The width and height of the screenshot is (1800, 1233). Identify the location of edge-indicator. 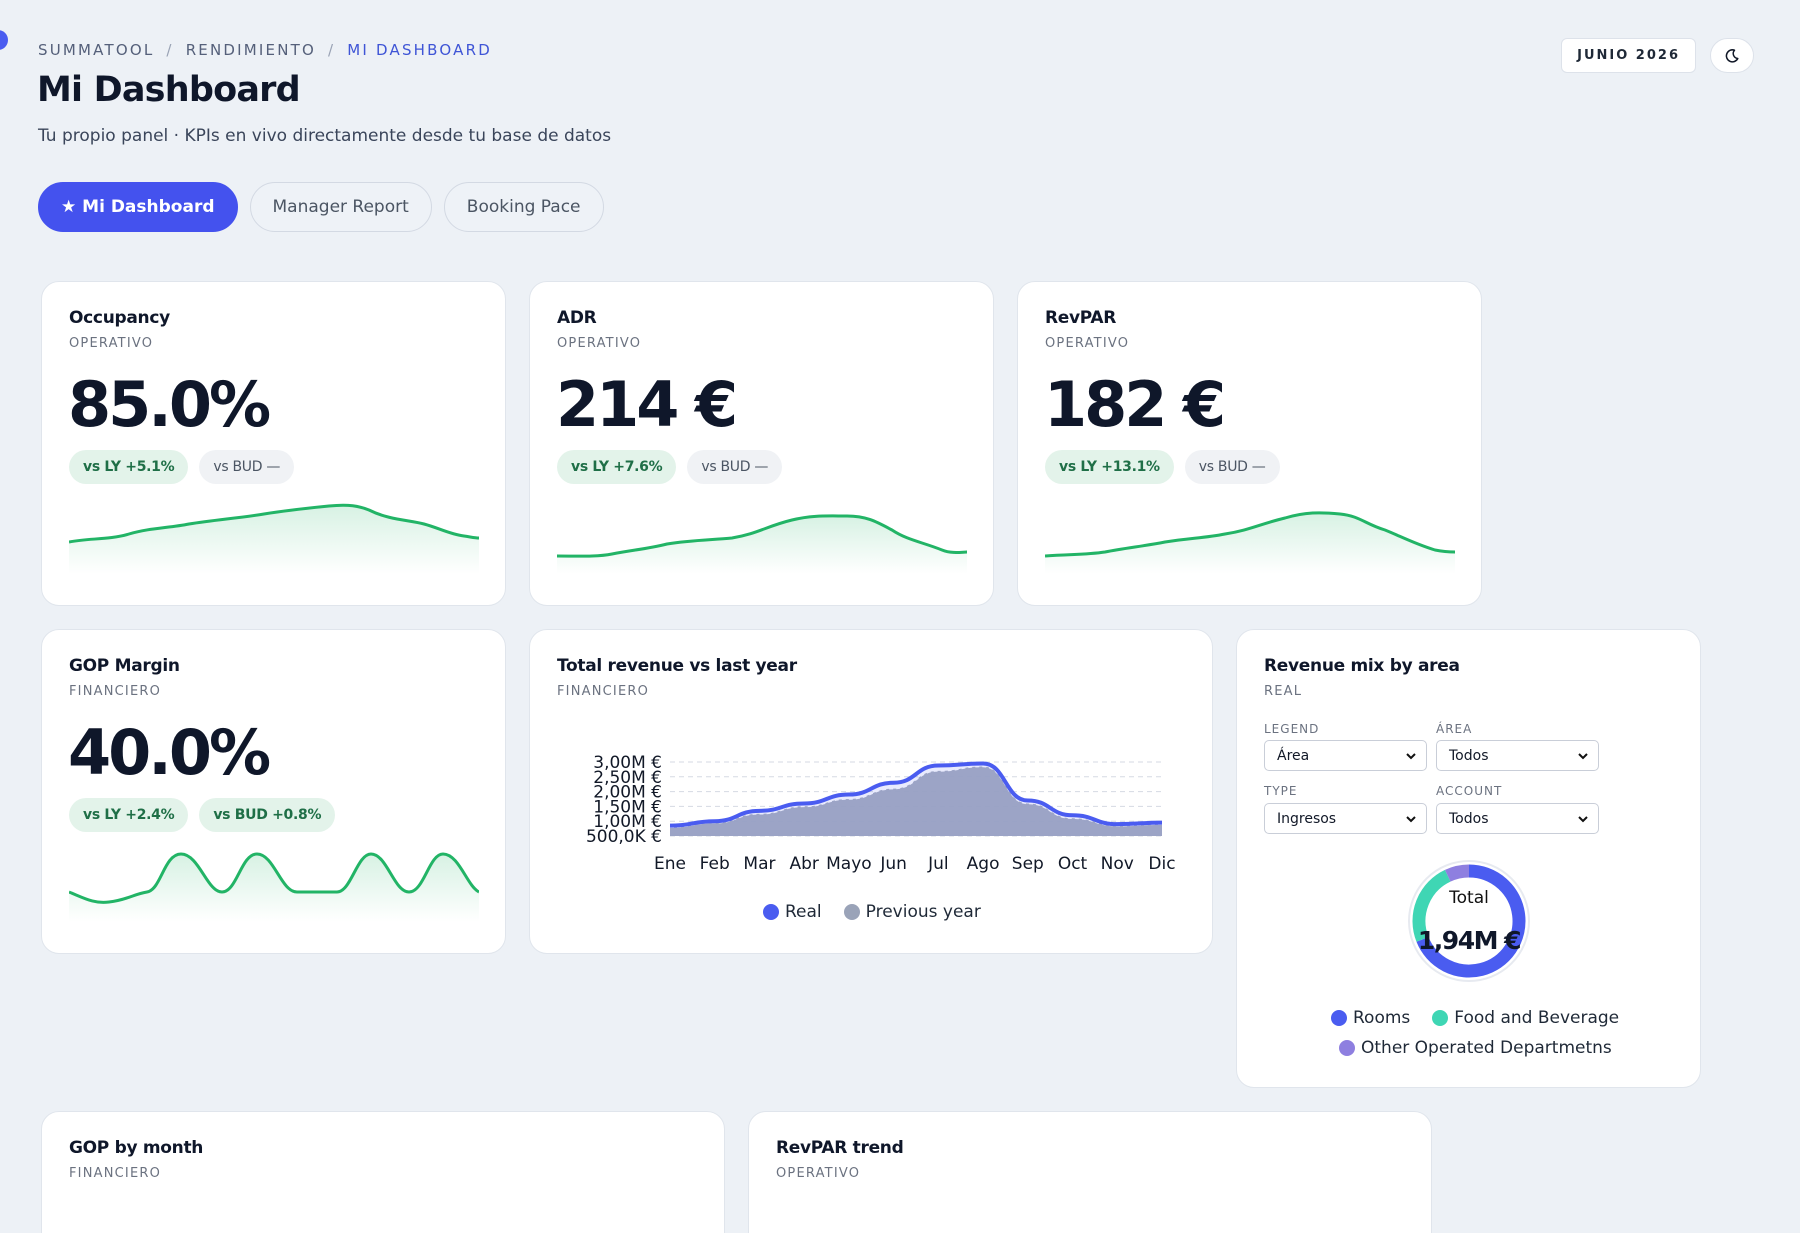
(4, 40).